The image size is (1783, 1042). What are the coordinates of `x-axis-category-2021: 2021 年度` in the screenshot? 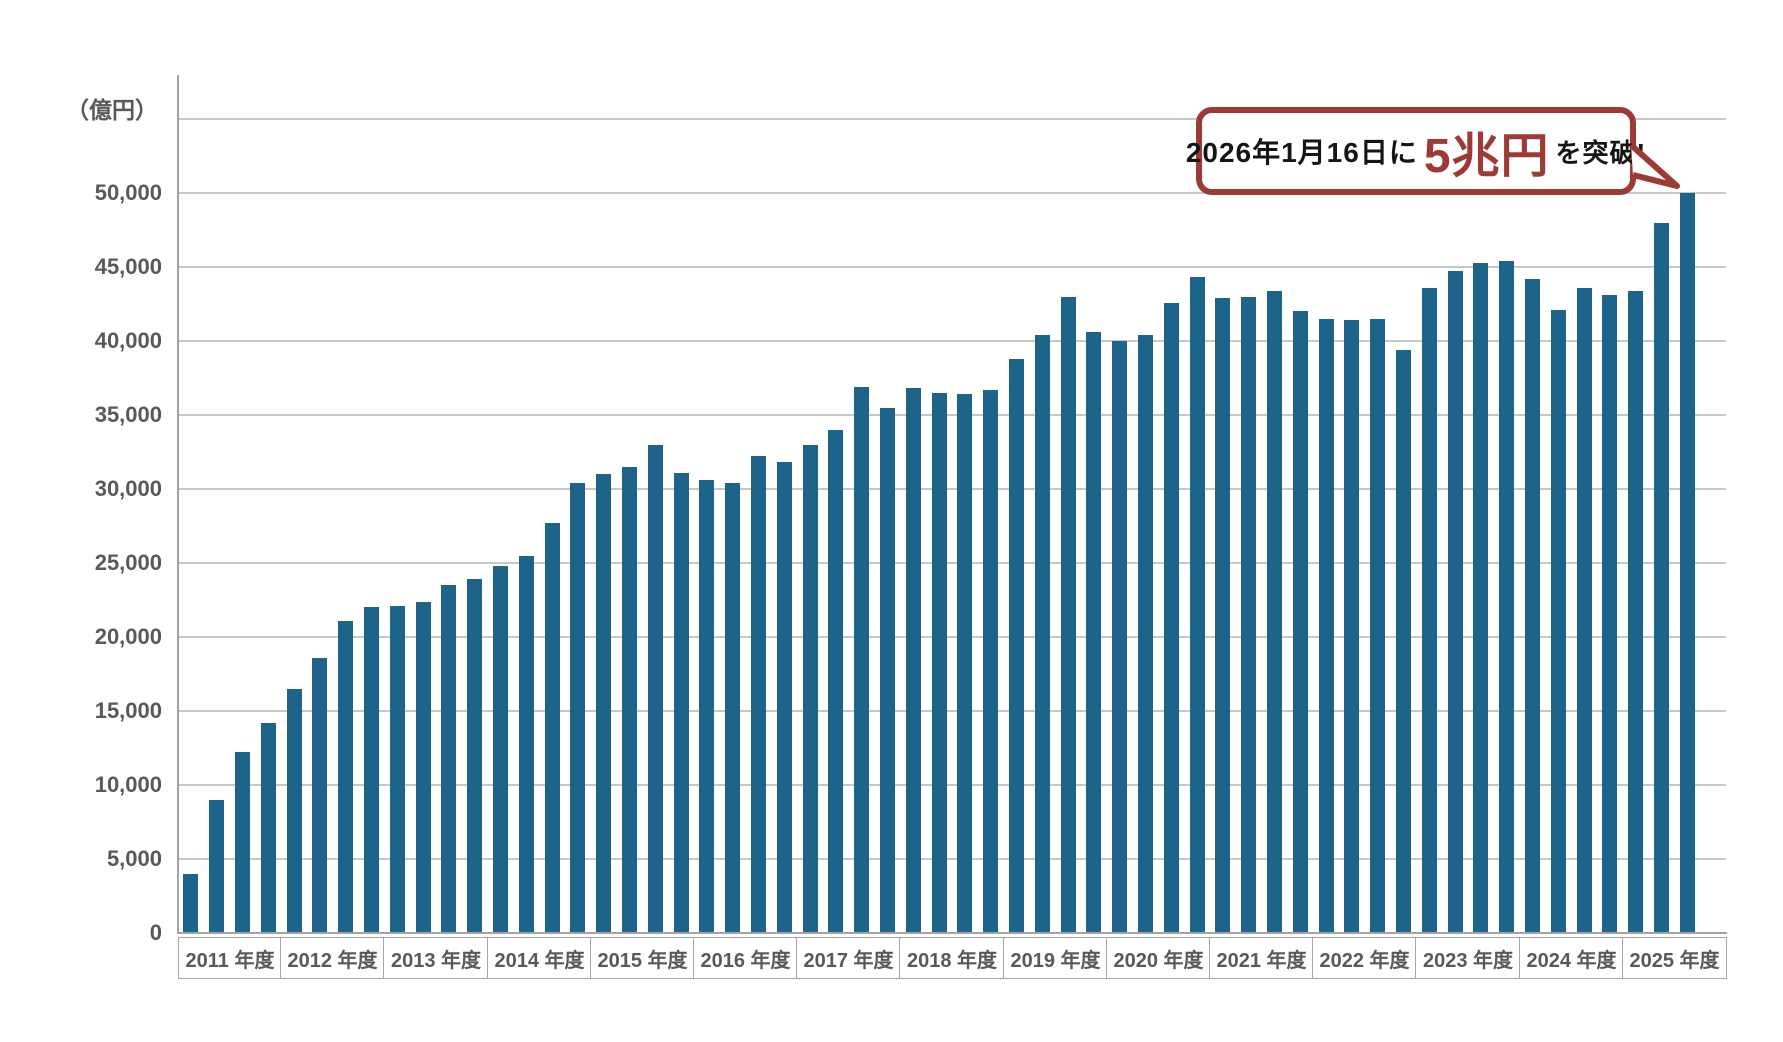 It's located at (1261, 958).